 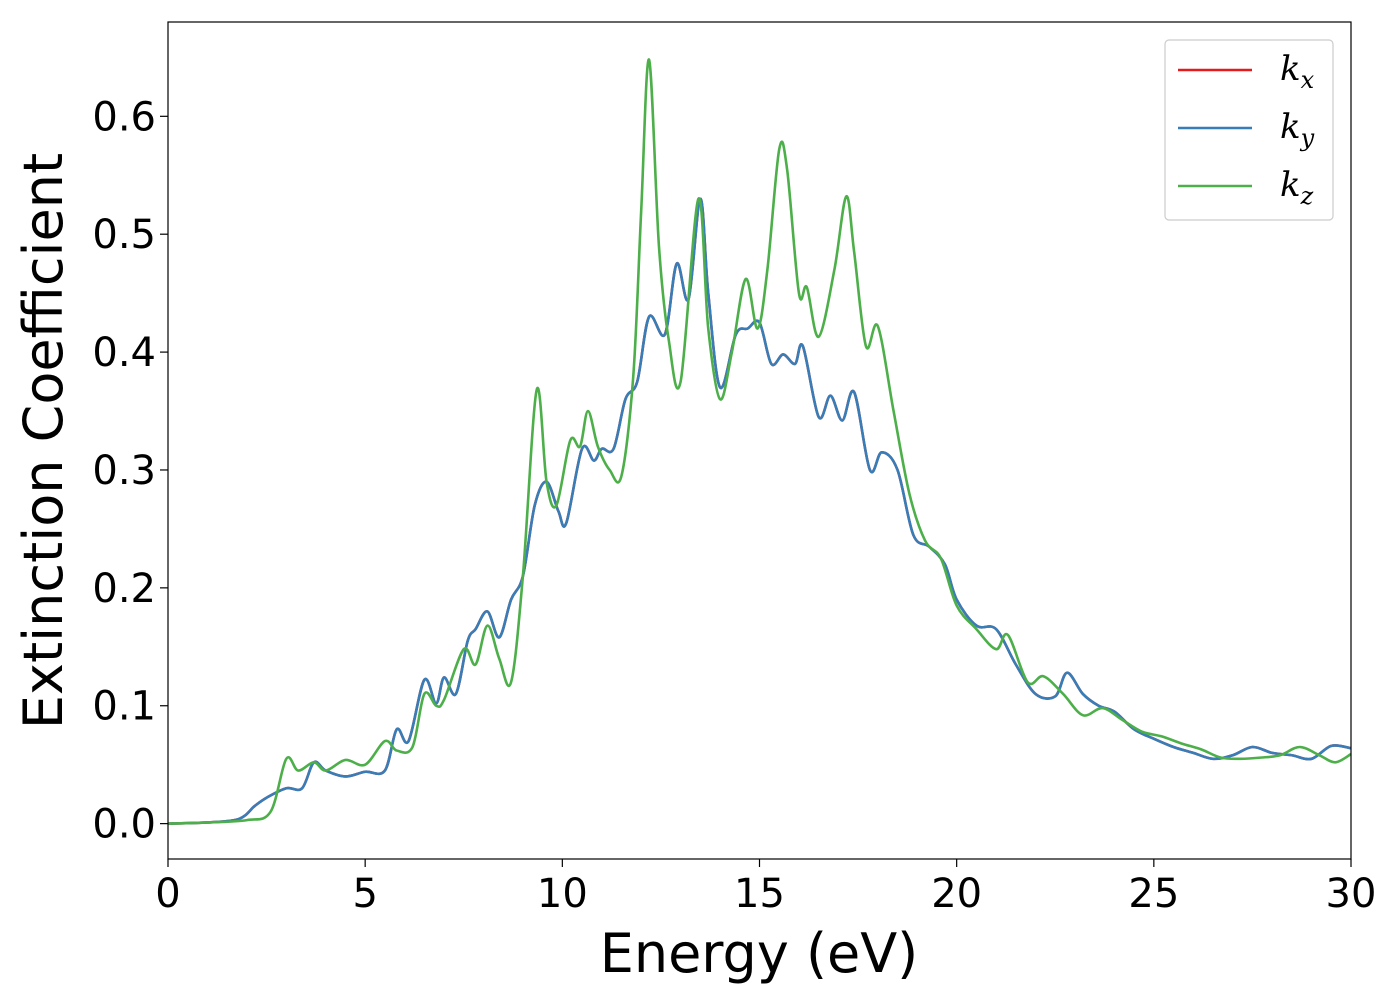 I want to click on y-tick-label: 0.5, so click(x=124, y=235).